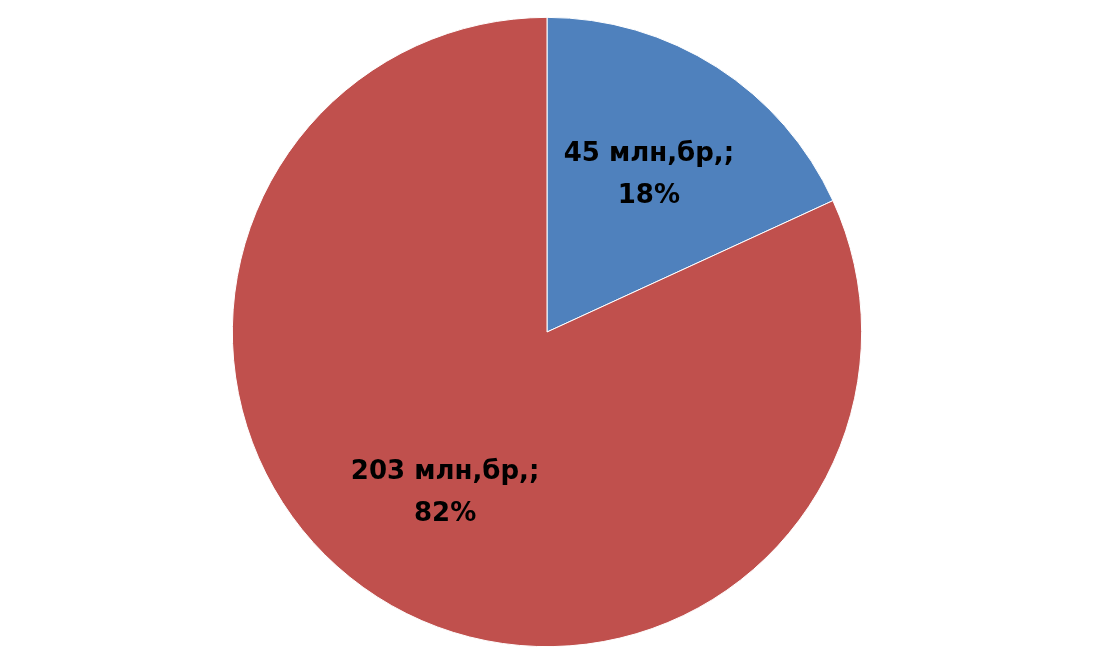 This screenshot has height=663, width=1093. I want to click on data-label: 45 млн,бр,; 18%, so click(649, 172).